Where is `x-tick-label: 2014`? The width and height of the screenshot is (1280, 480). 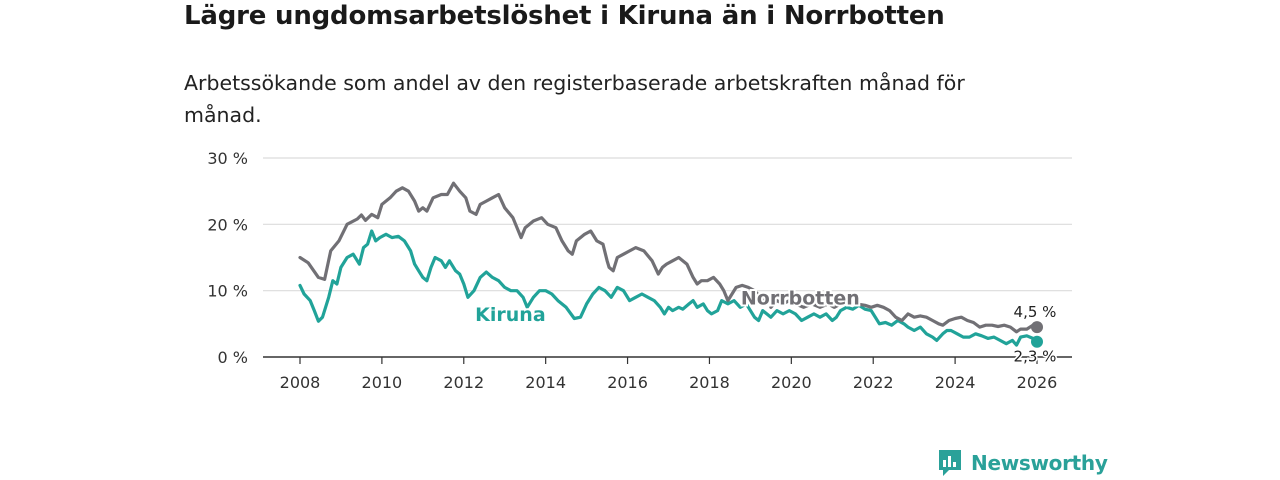 x-tick-label: 2014 is located at coordinates (545, 382).